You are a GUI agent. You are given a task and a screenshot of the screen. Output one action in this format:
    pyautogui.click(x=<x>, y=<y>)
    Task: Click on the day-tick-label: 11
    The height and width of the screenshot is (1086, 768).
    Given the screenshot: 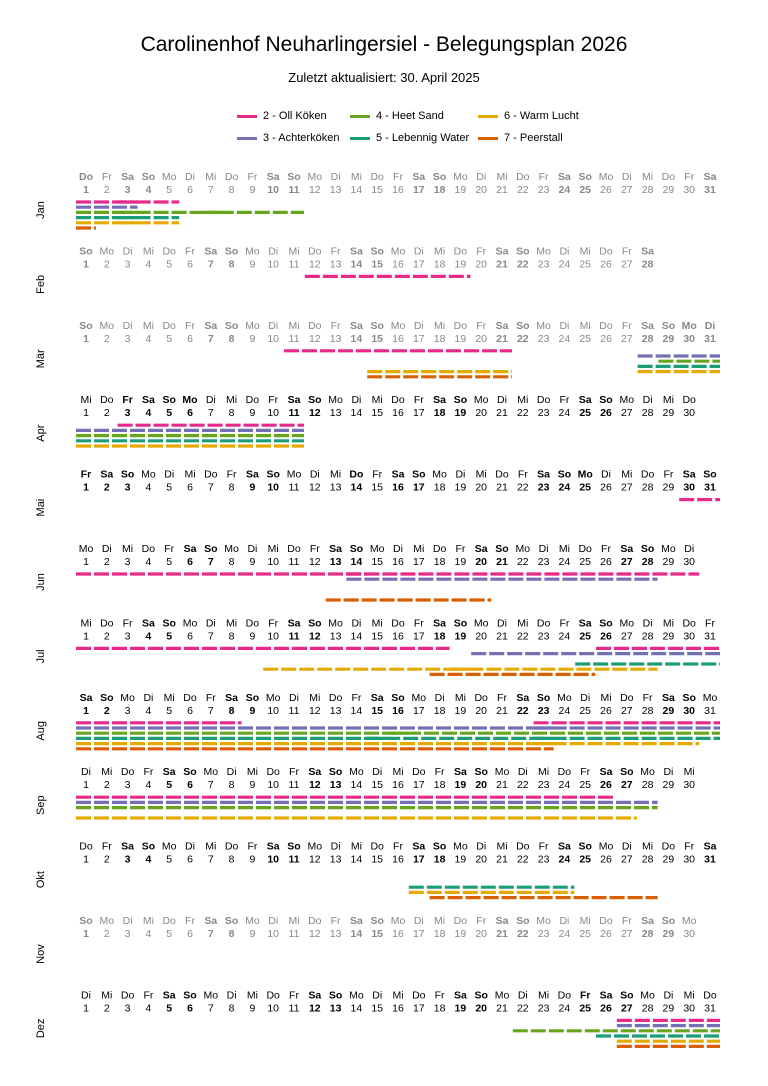 What is the action you would take?
    pyautogui.click(x=294, y=1008)
    